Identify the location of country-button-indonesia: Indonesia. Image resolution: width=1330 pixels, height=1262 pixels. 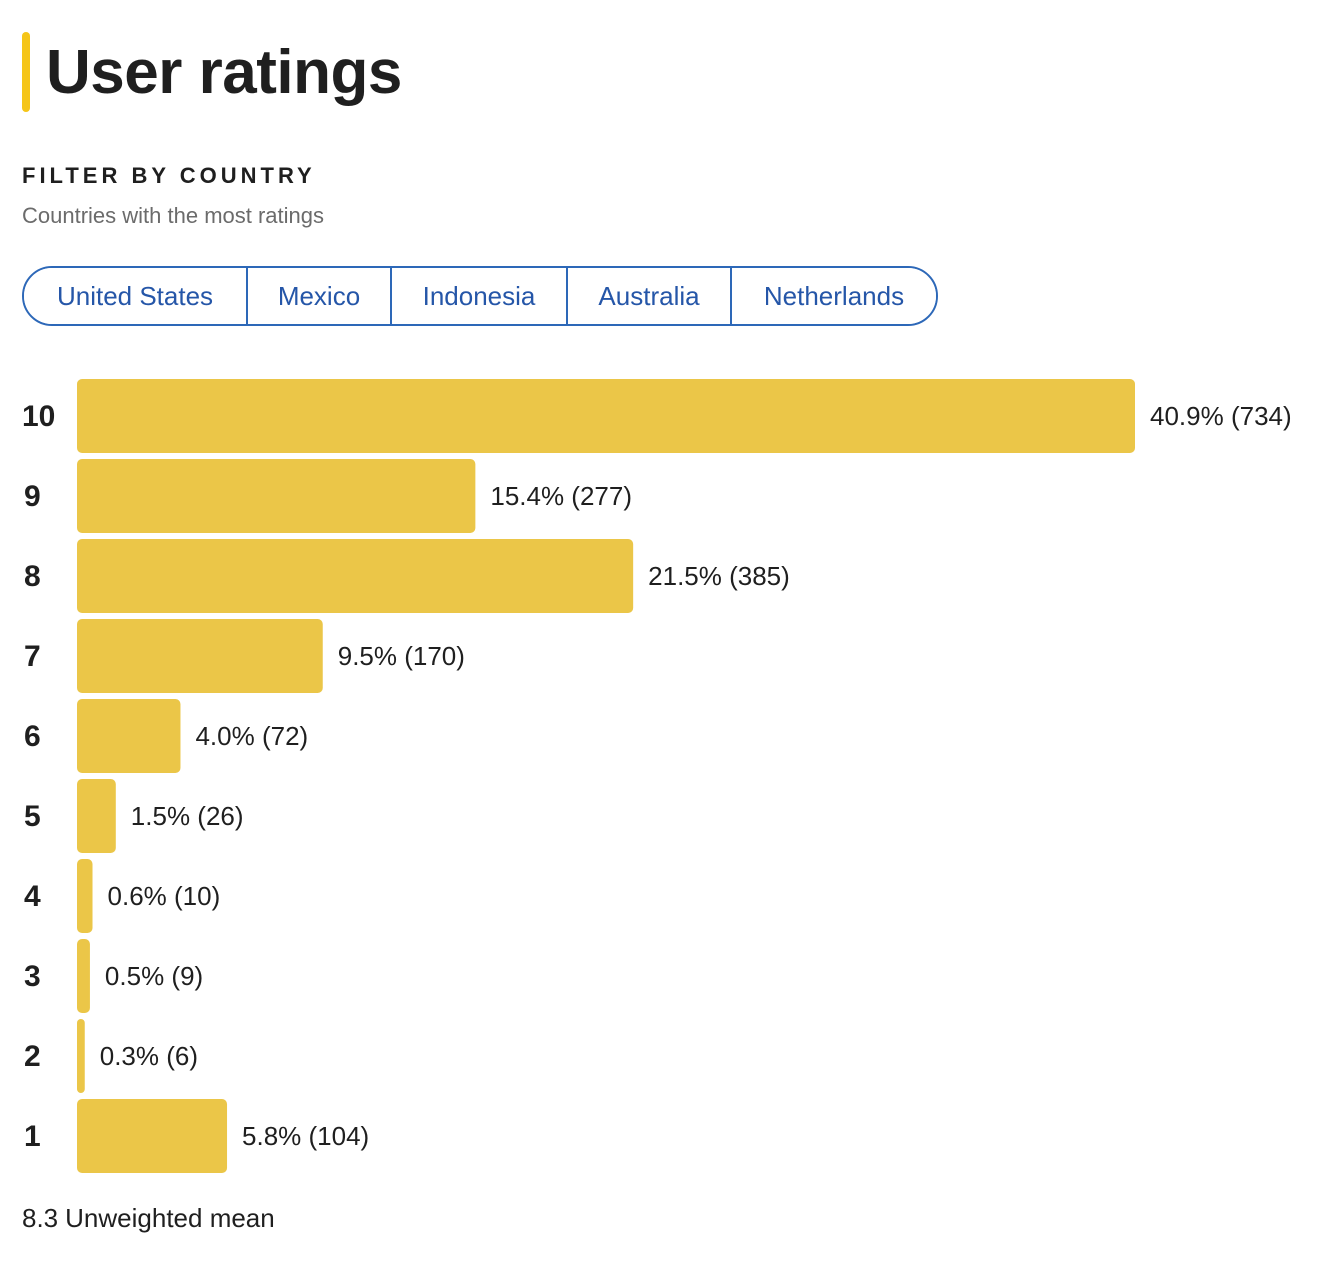
(480, 296).